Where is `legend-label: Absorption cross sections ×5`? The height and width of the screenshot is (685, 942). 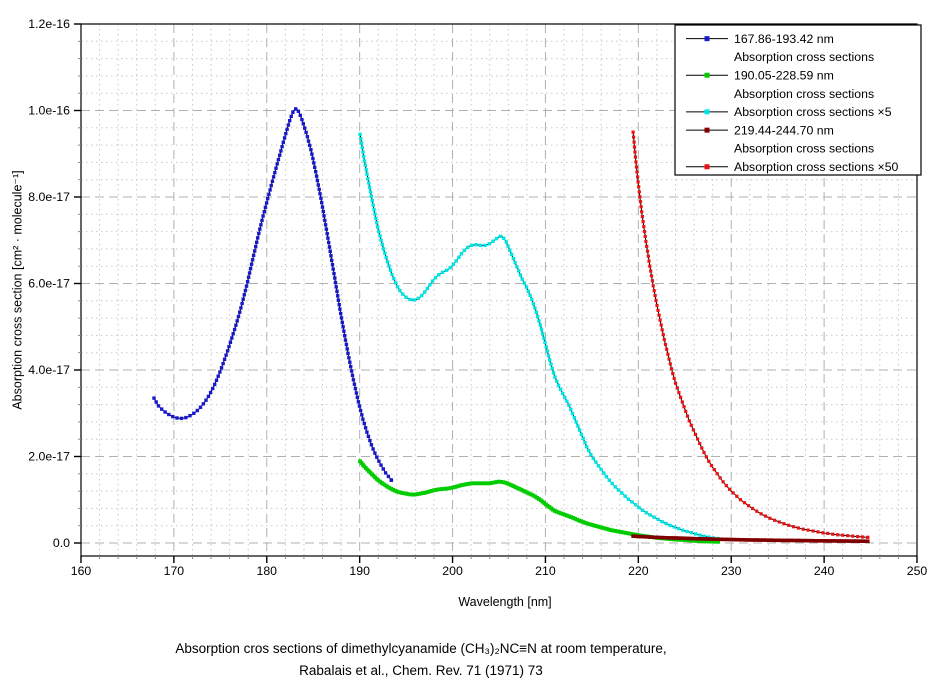 legend-label: Absorption cross sections ×5 is located at coordinates (813, 112).